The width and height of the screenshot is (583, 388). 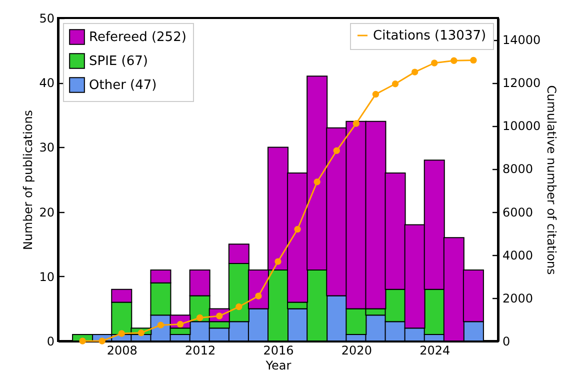 I want to click on y2-tick-label: 4000, so click(x=518, y=255).